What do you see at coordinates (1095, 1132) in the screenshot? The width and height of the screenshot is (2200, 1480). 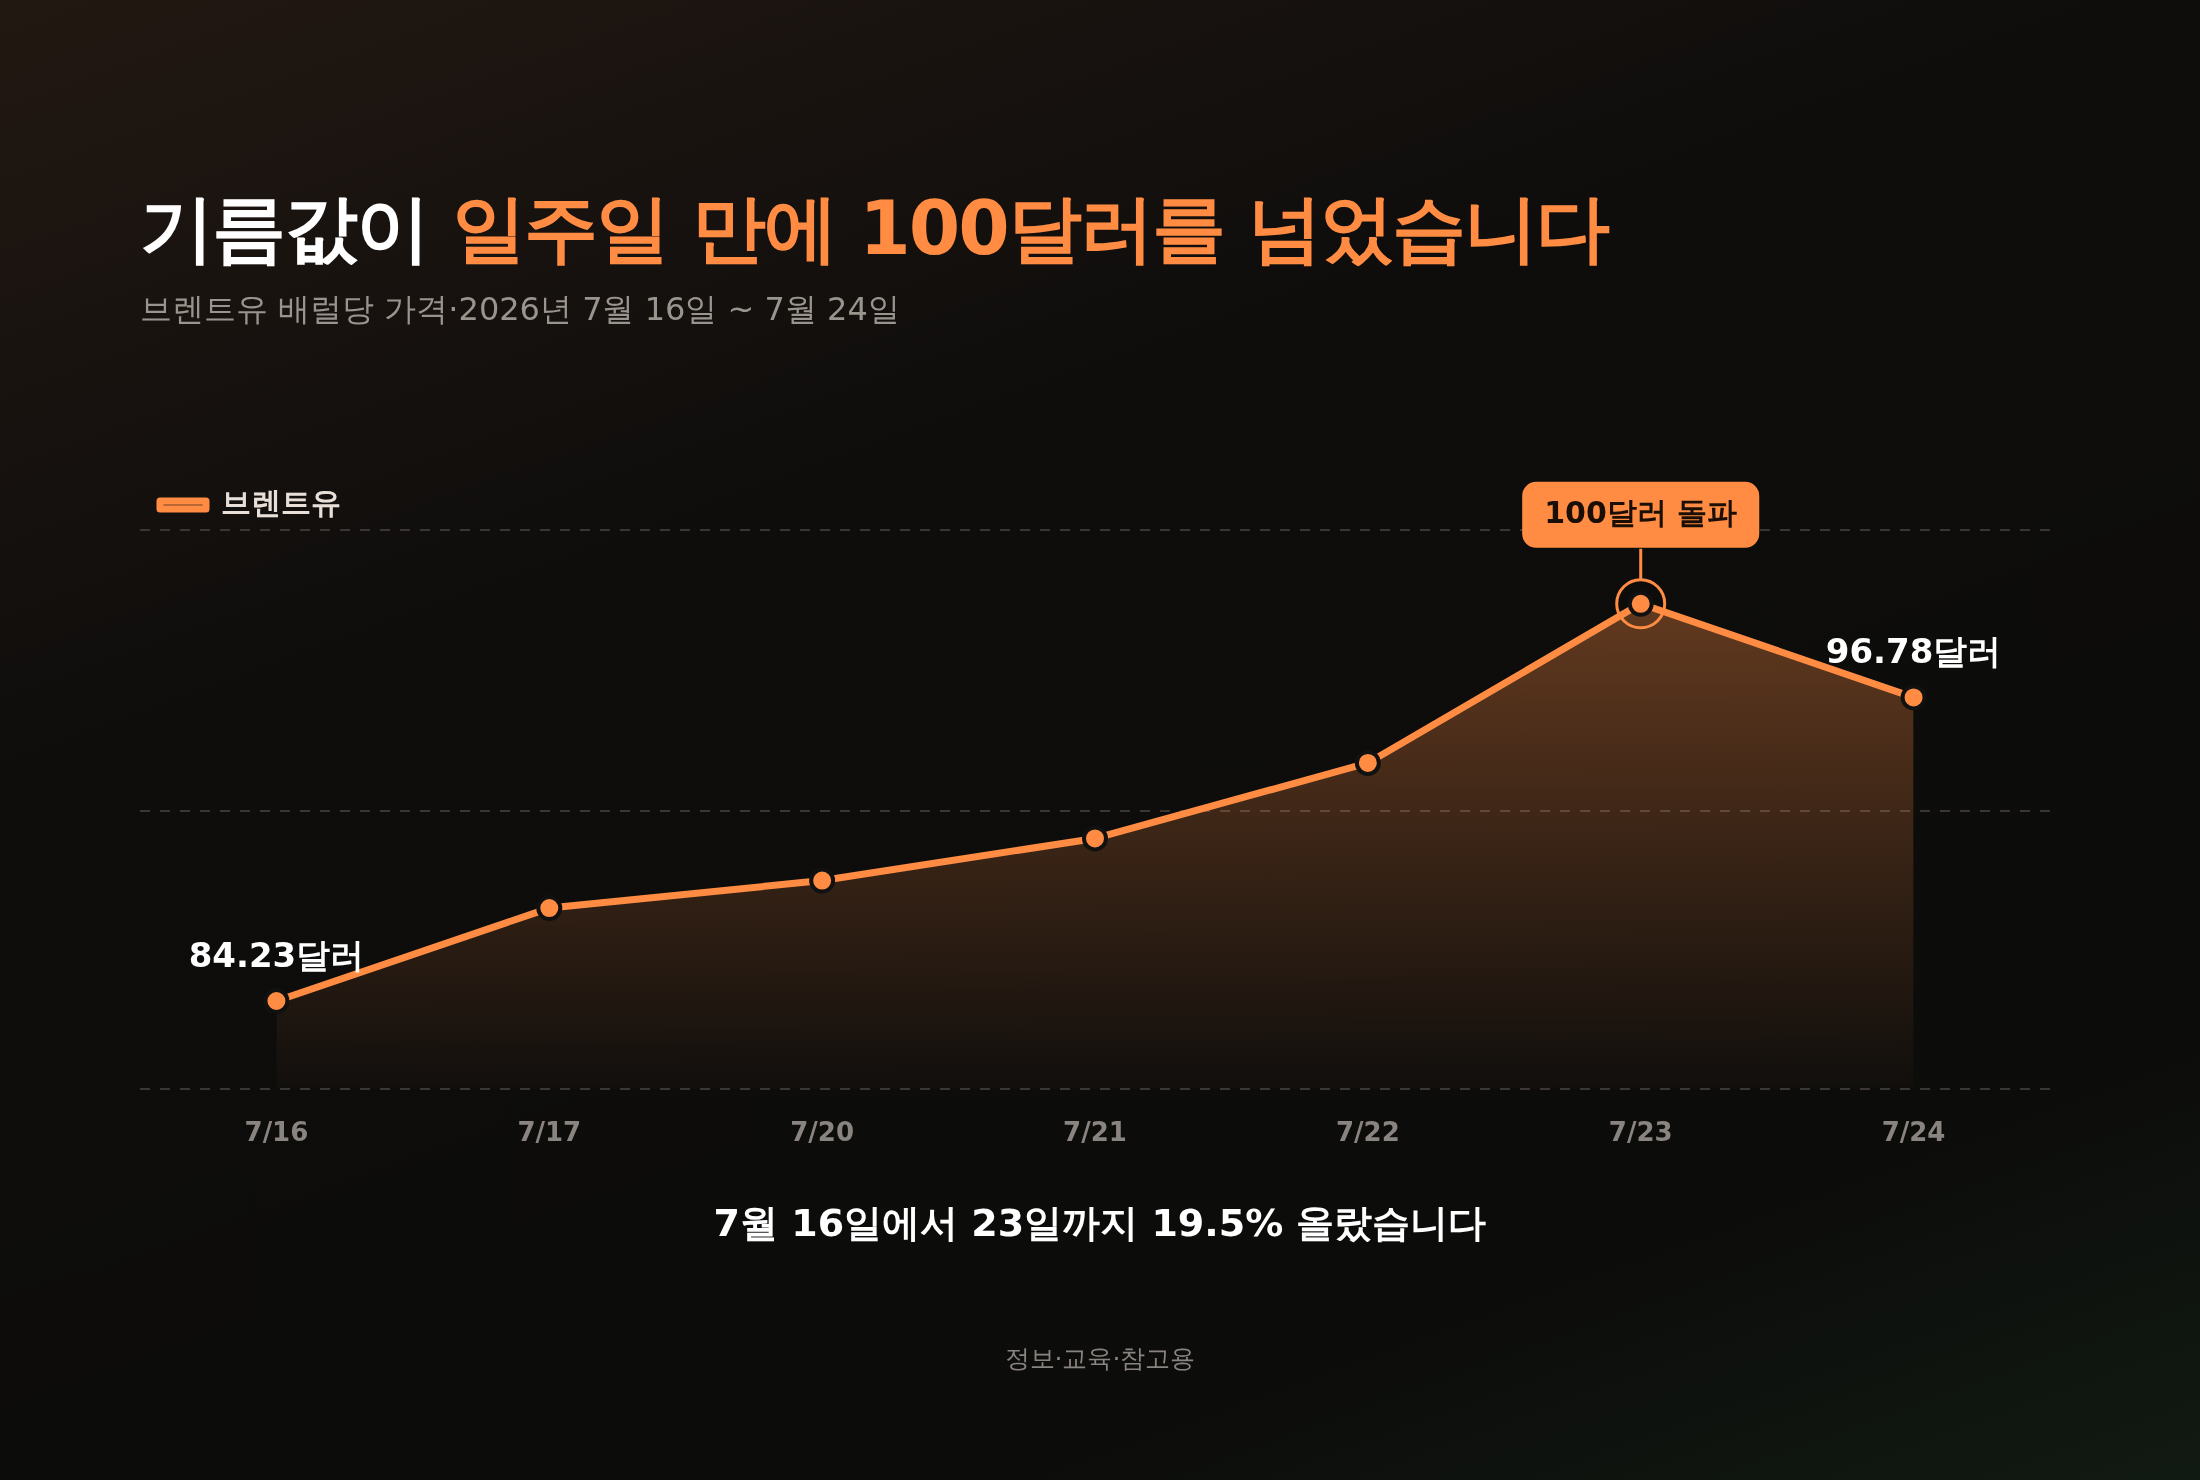 I see `x-tick-label: 7/21` at bounding box center [1095, 1132].